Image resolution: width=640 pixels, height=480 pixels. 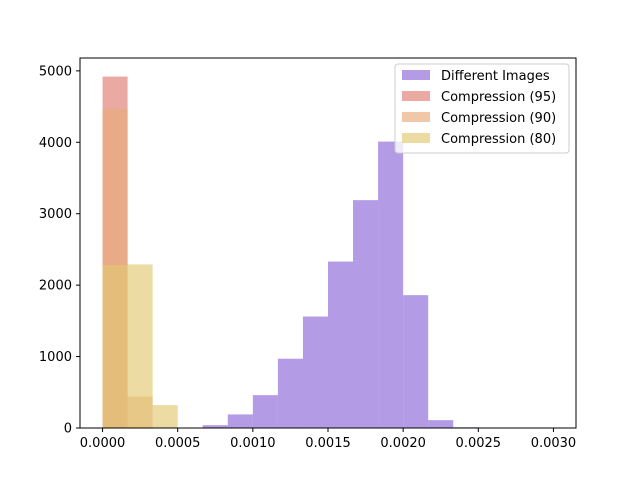 I want to click on y-tick-label: 5000, so click(x=55, y=71).